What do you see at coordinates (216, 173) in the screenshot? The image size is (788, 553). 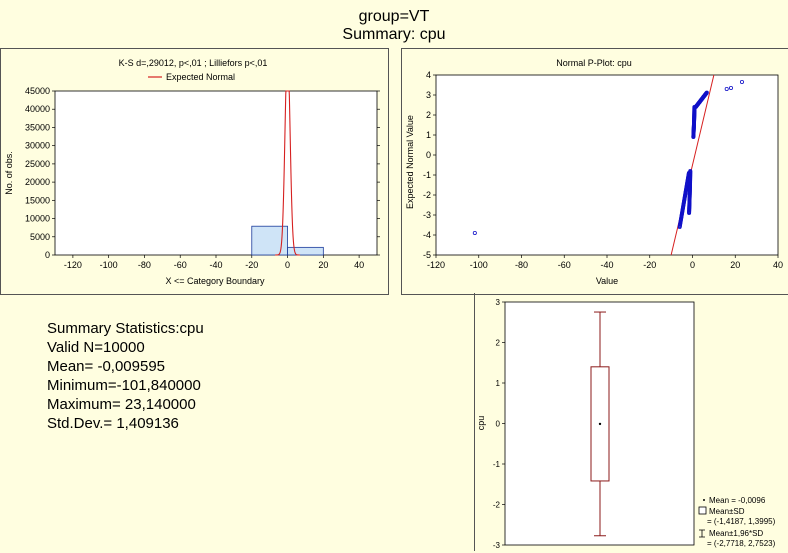 I see `hist-plot-area` at bounding box center [216, 173].